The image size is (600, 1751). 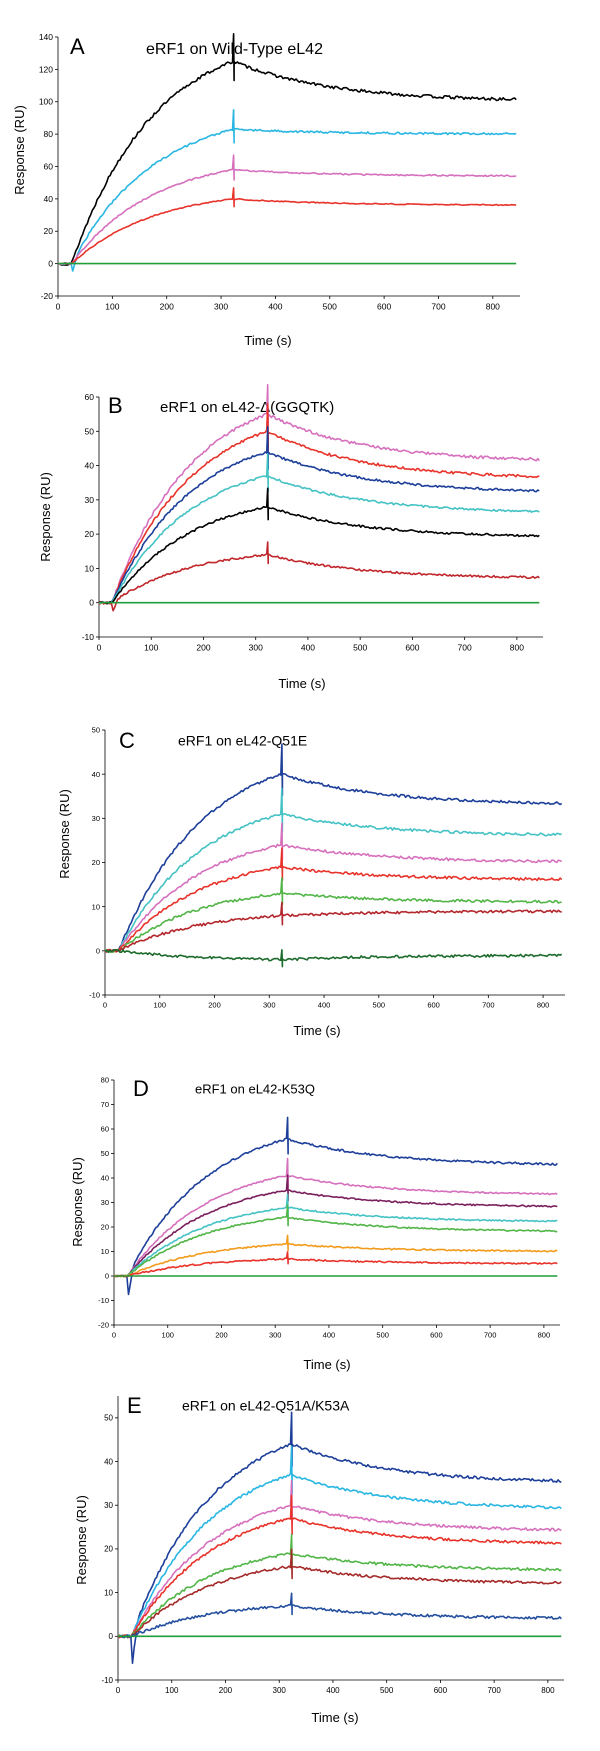 What do you see at coordinates (127, 740) in the screenshot?
I see `panel-letter: C` at bounding box center [127, 740].